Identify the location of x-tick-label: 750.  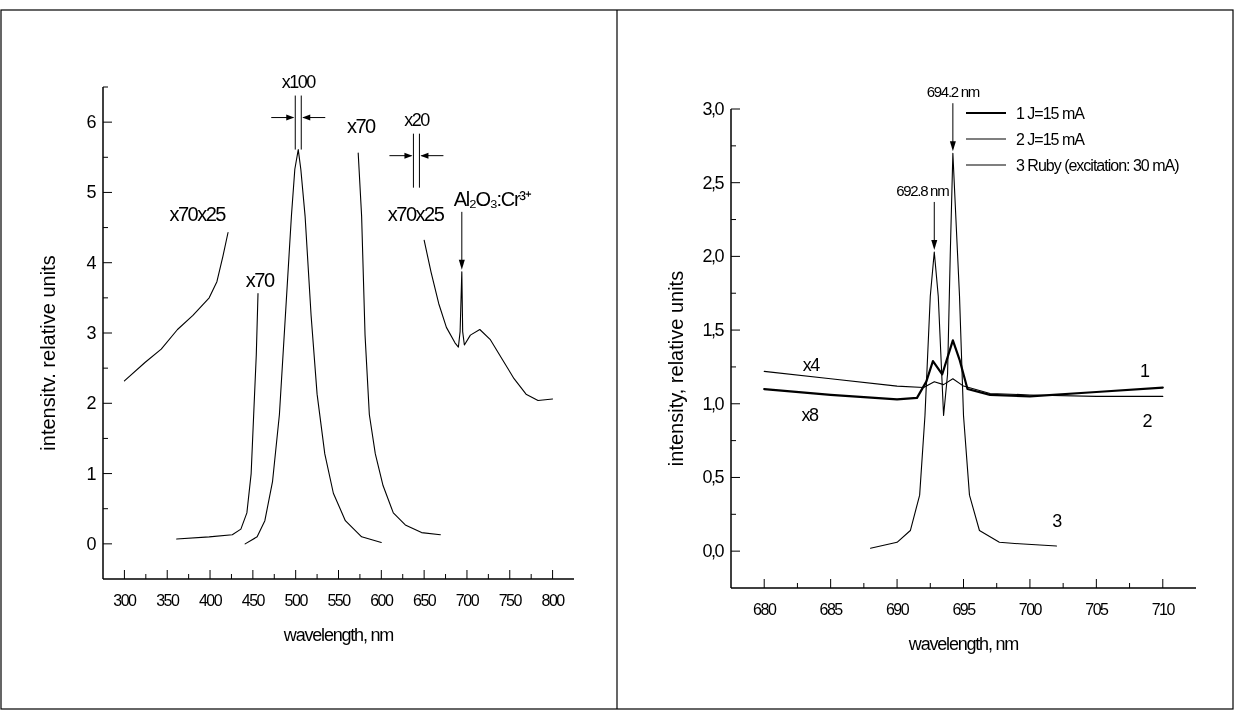
(510, 600).